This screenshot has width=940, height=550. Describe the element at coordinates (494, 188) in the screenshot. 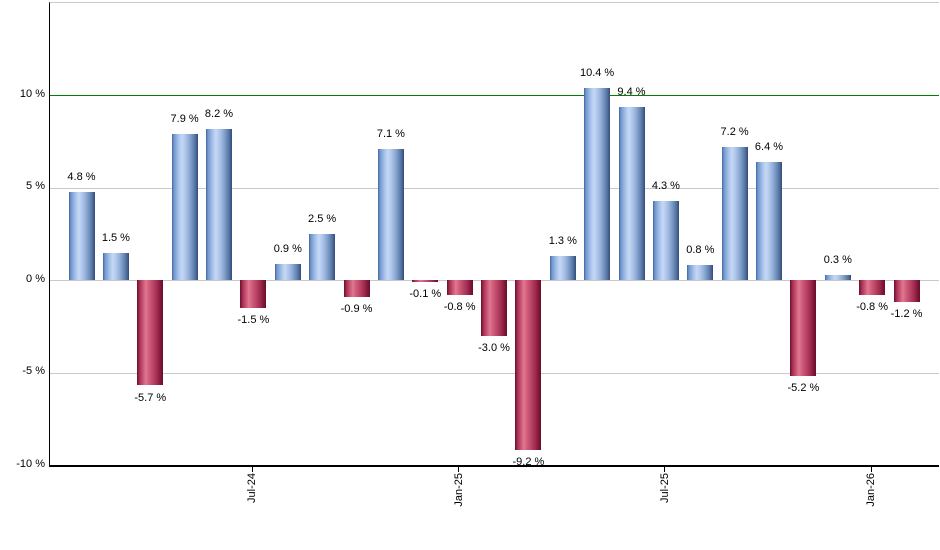

I see `grid-line-5pct` at that location.